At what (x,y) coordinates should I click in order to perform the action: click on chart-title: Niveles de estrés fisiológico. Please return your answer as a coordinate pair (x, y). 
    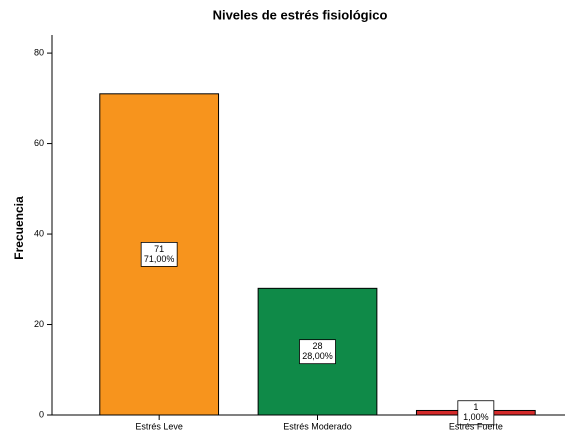
    Looking at the image, I should click on (300, 14).